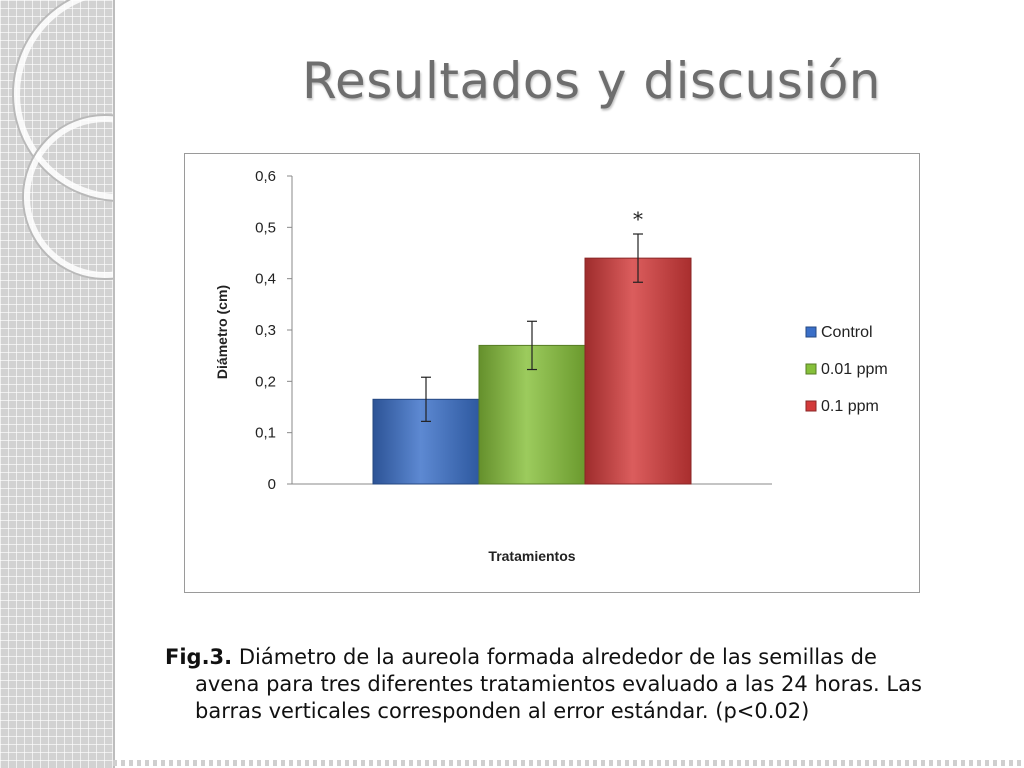  I want to click on y-tick-label: 0, so click(272, 484).